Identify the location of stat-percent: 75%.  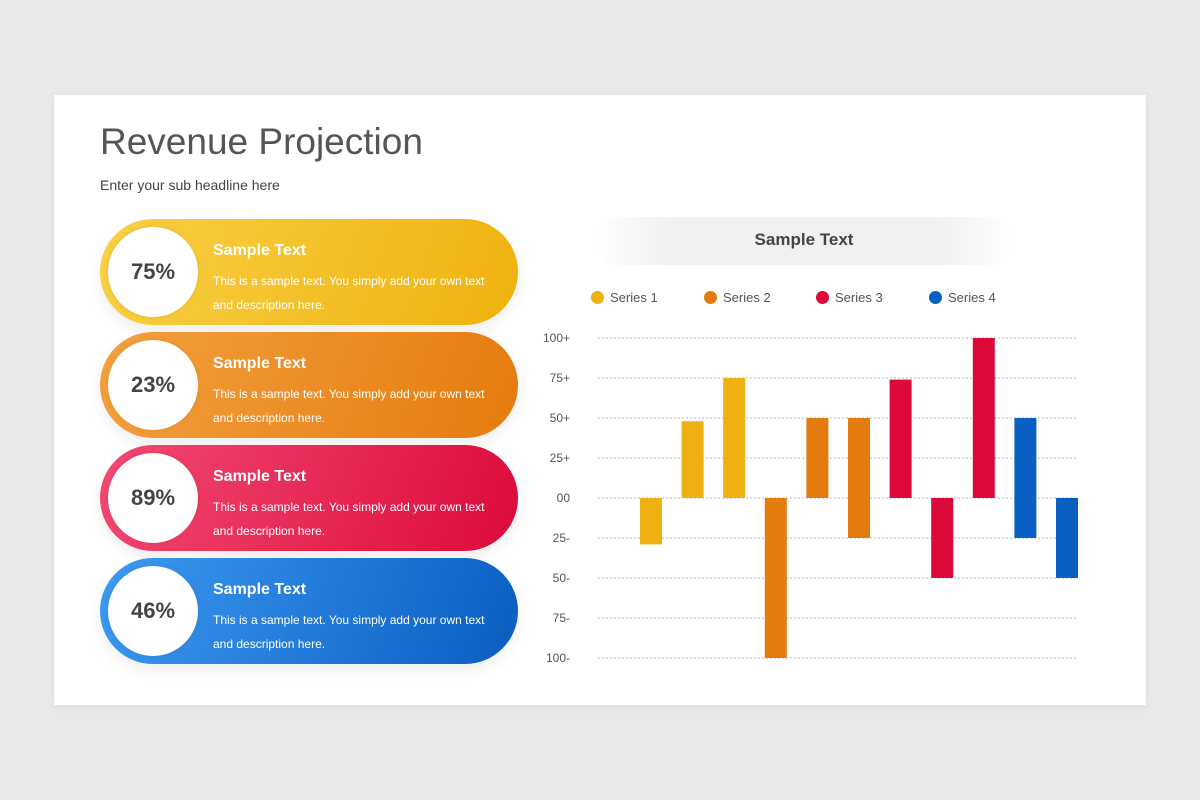
(153, 272).